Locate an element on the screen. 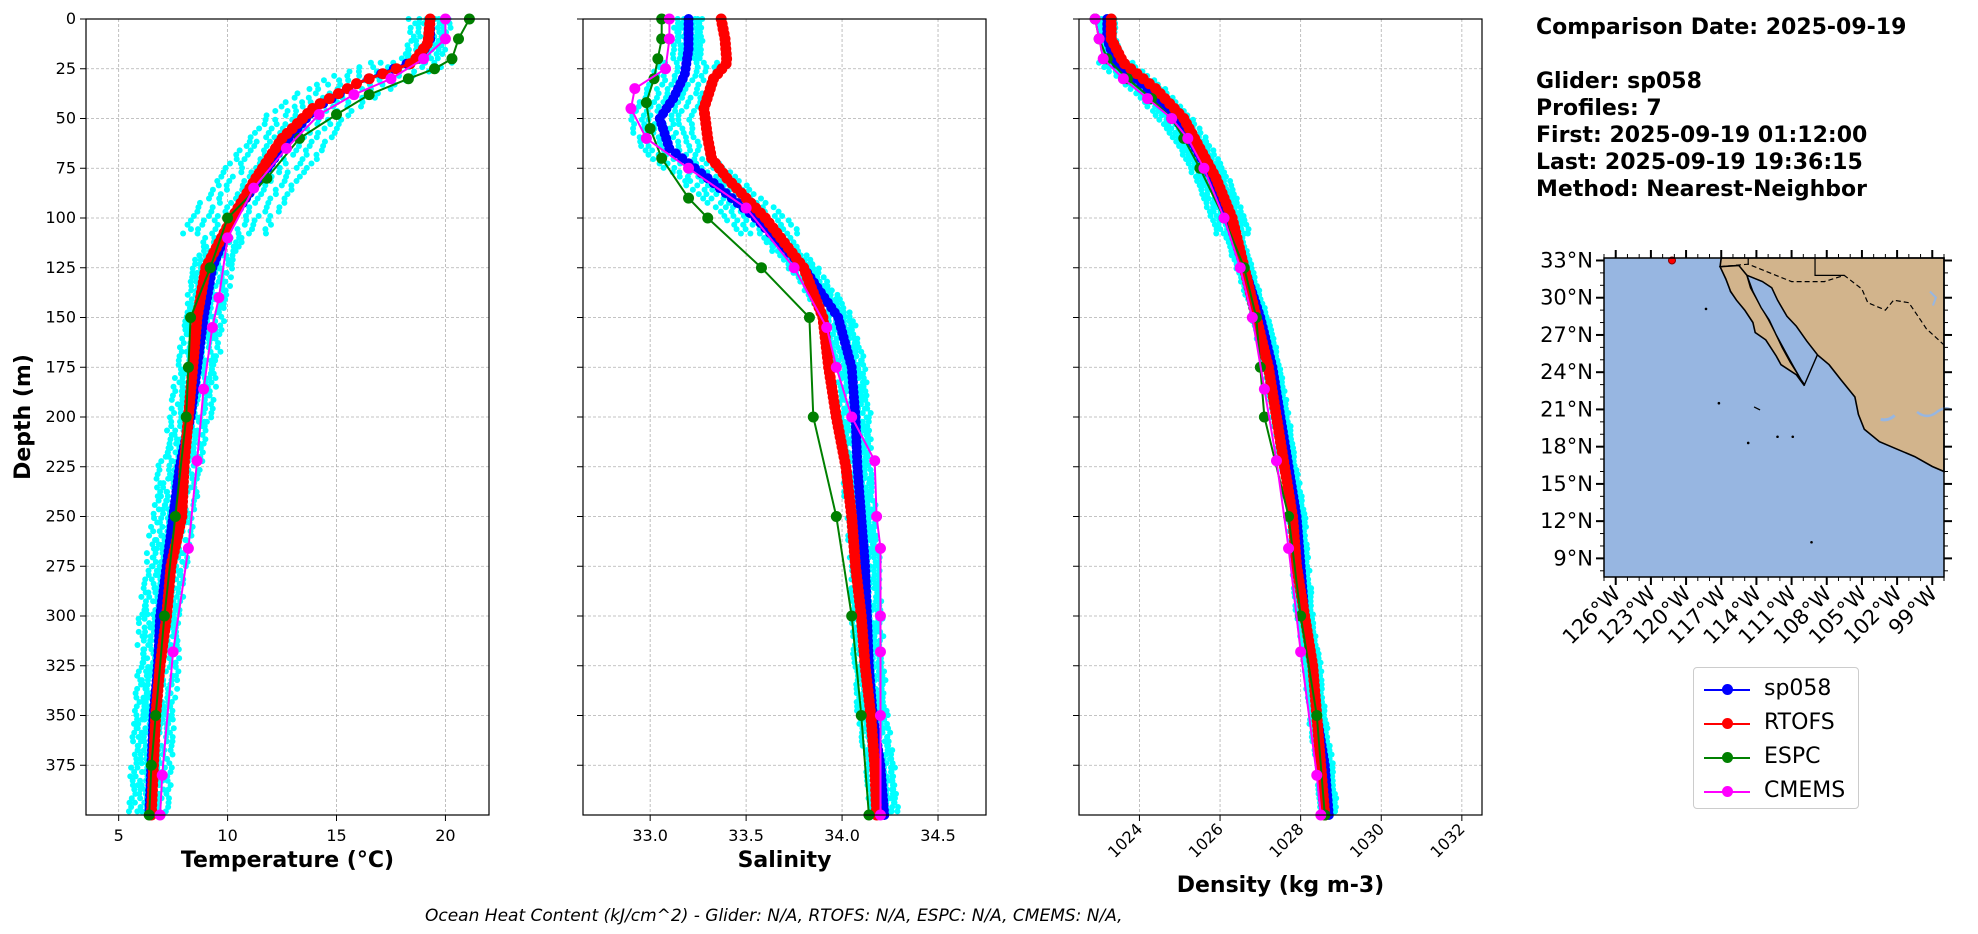 The width and height of the screenshot is (1978, 934). x-tick-label: 20 is located at coordinates (445, 835).